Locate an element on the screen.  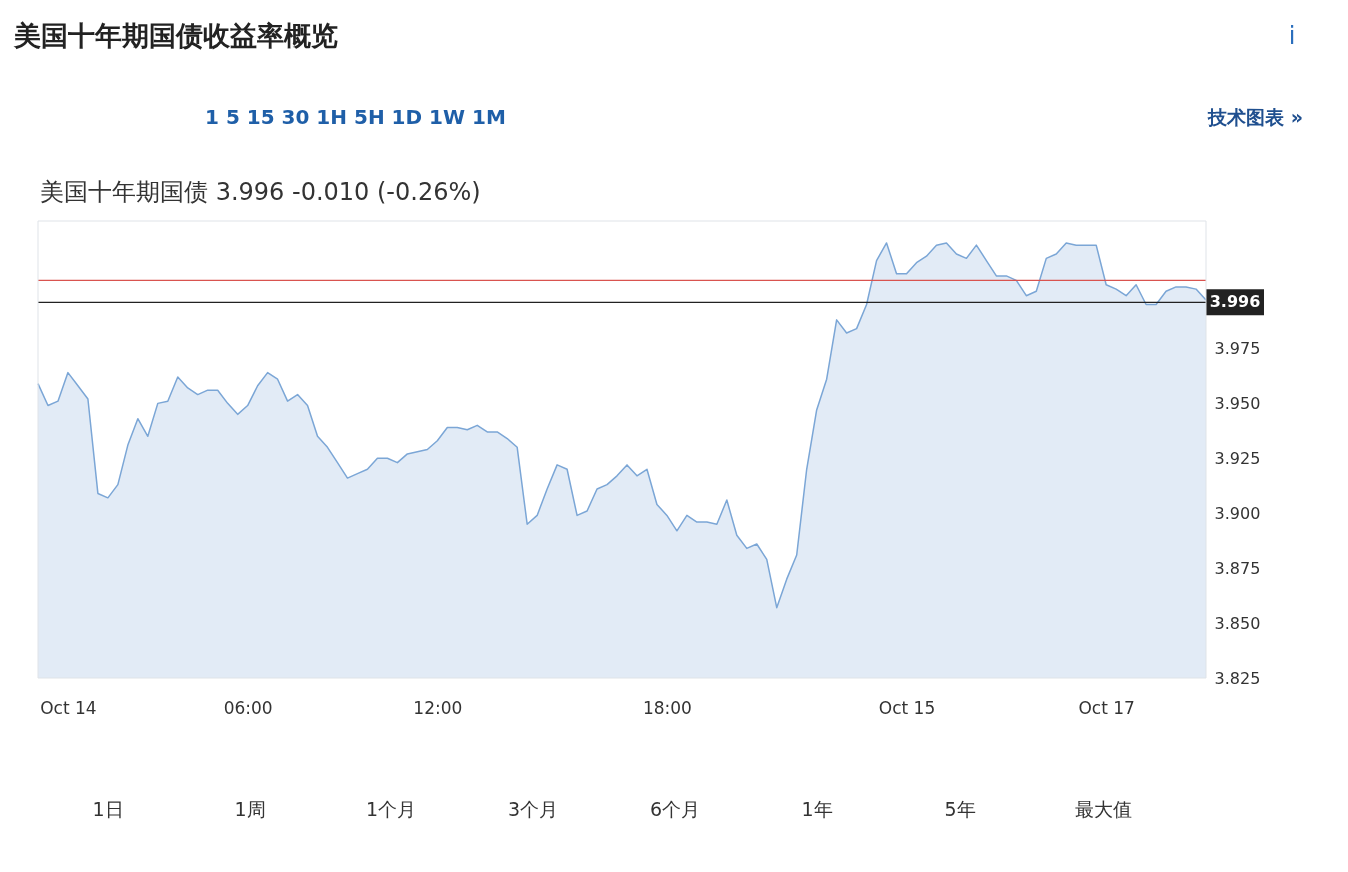
text: 6个月 is located at coordinates (675, 809).